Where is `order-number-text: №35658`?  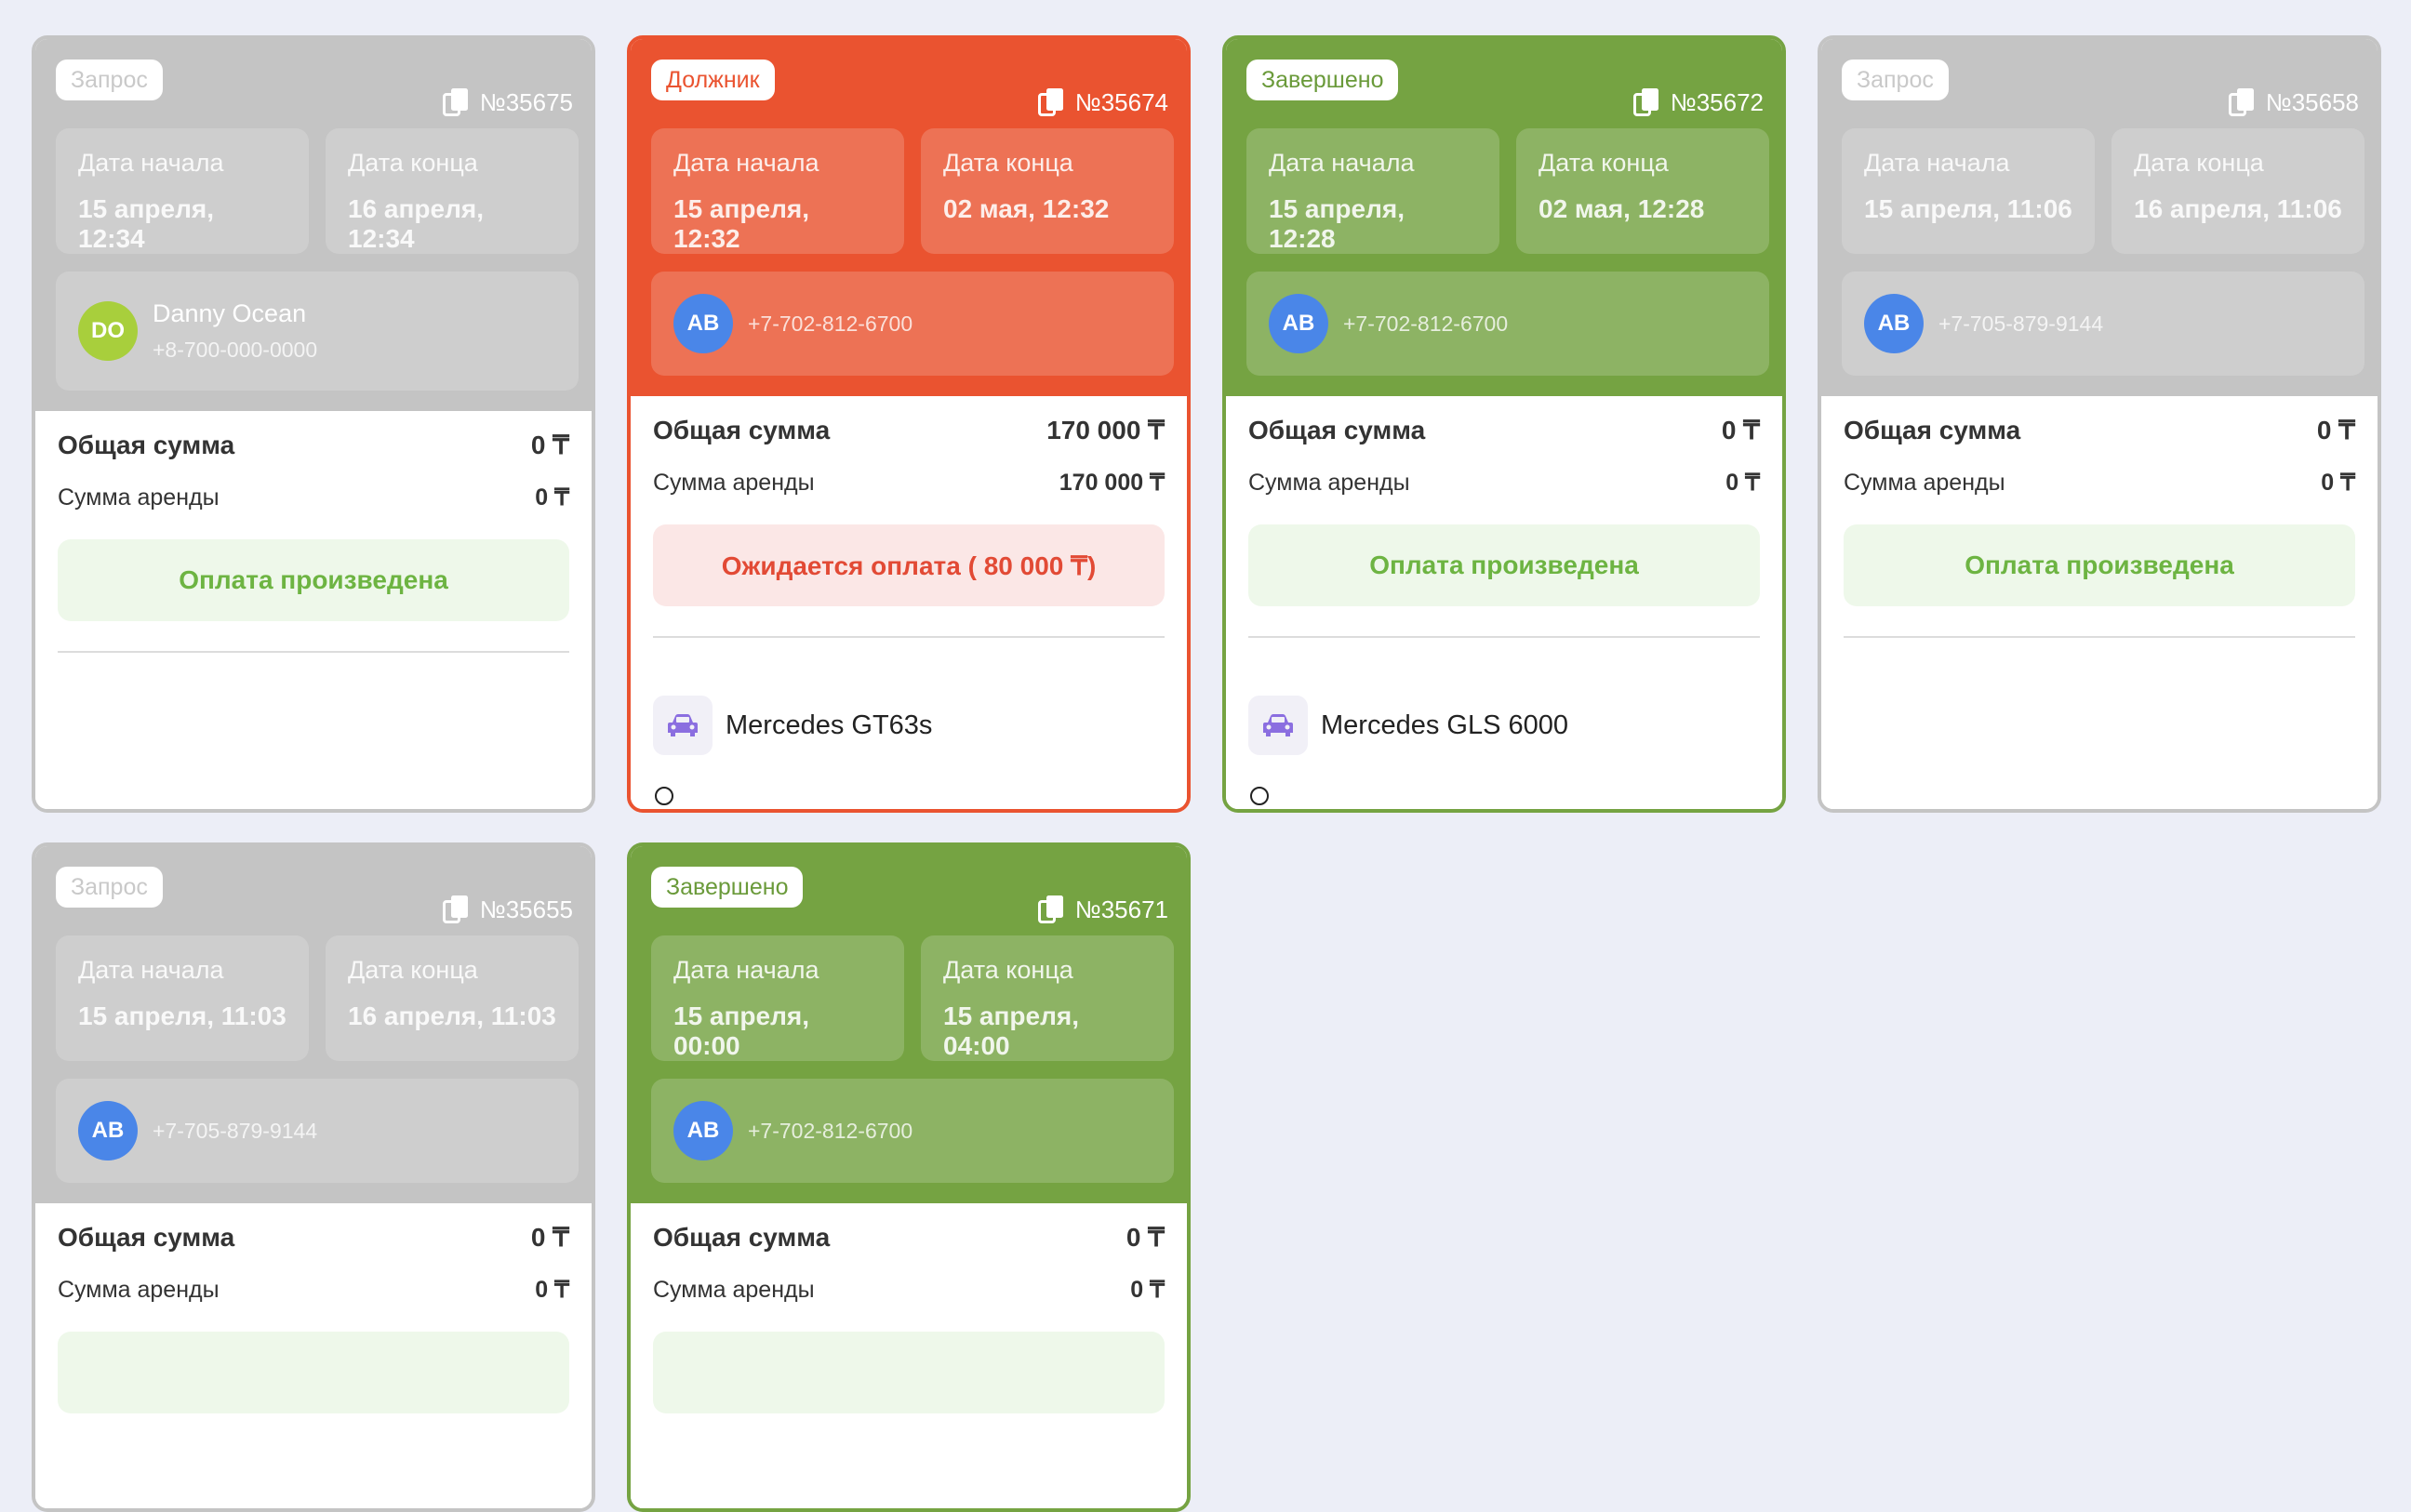
order-number-text: №35658 is located at coordinates (2312, 101).